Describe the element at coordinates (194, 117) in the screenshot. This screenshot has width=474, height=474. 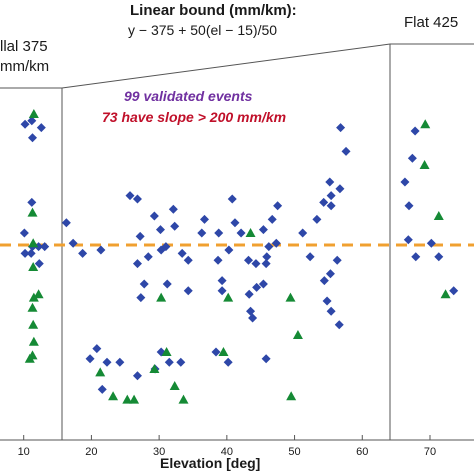
I see `slope-events-label: 73 have slope > 200 mm/km` at that location.